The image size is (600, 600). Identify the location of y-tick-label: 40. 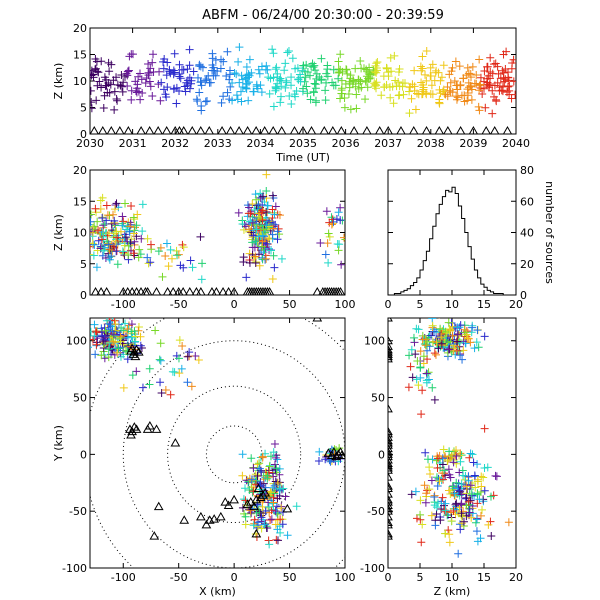
(527, 233).